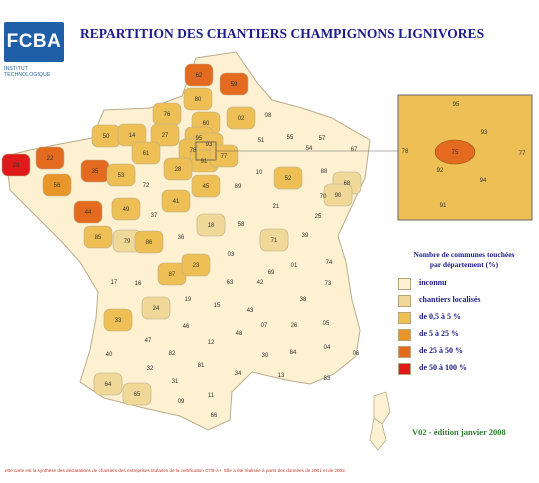 The height and width of the screenshot is (483, 539). Describe the element at coordinates (211, 343) in the screenshot. I see `department-label-12: 12` at that location.